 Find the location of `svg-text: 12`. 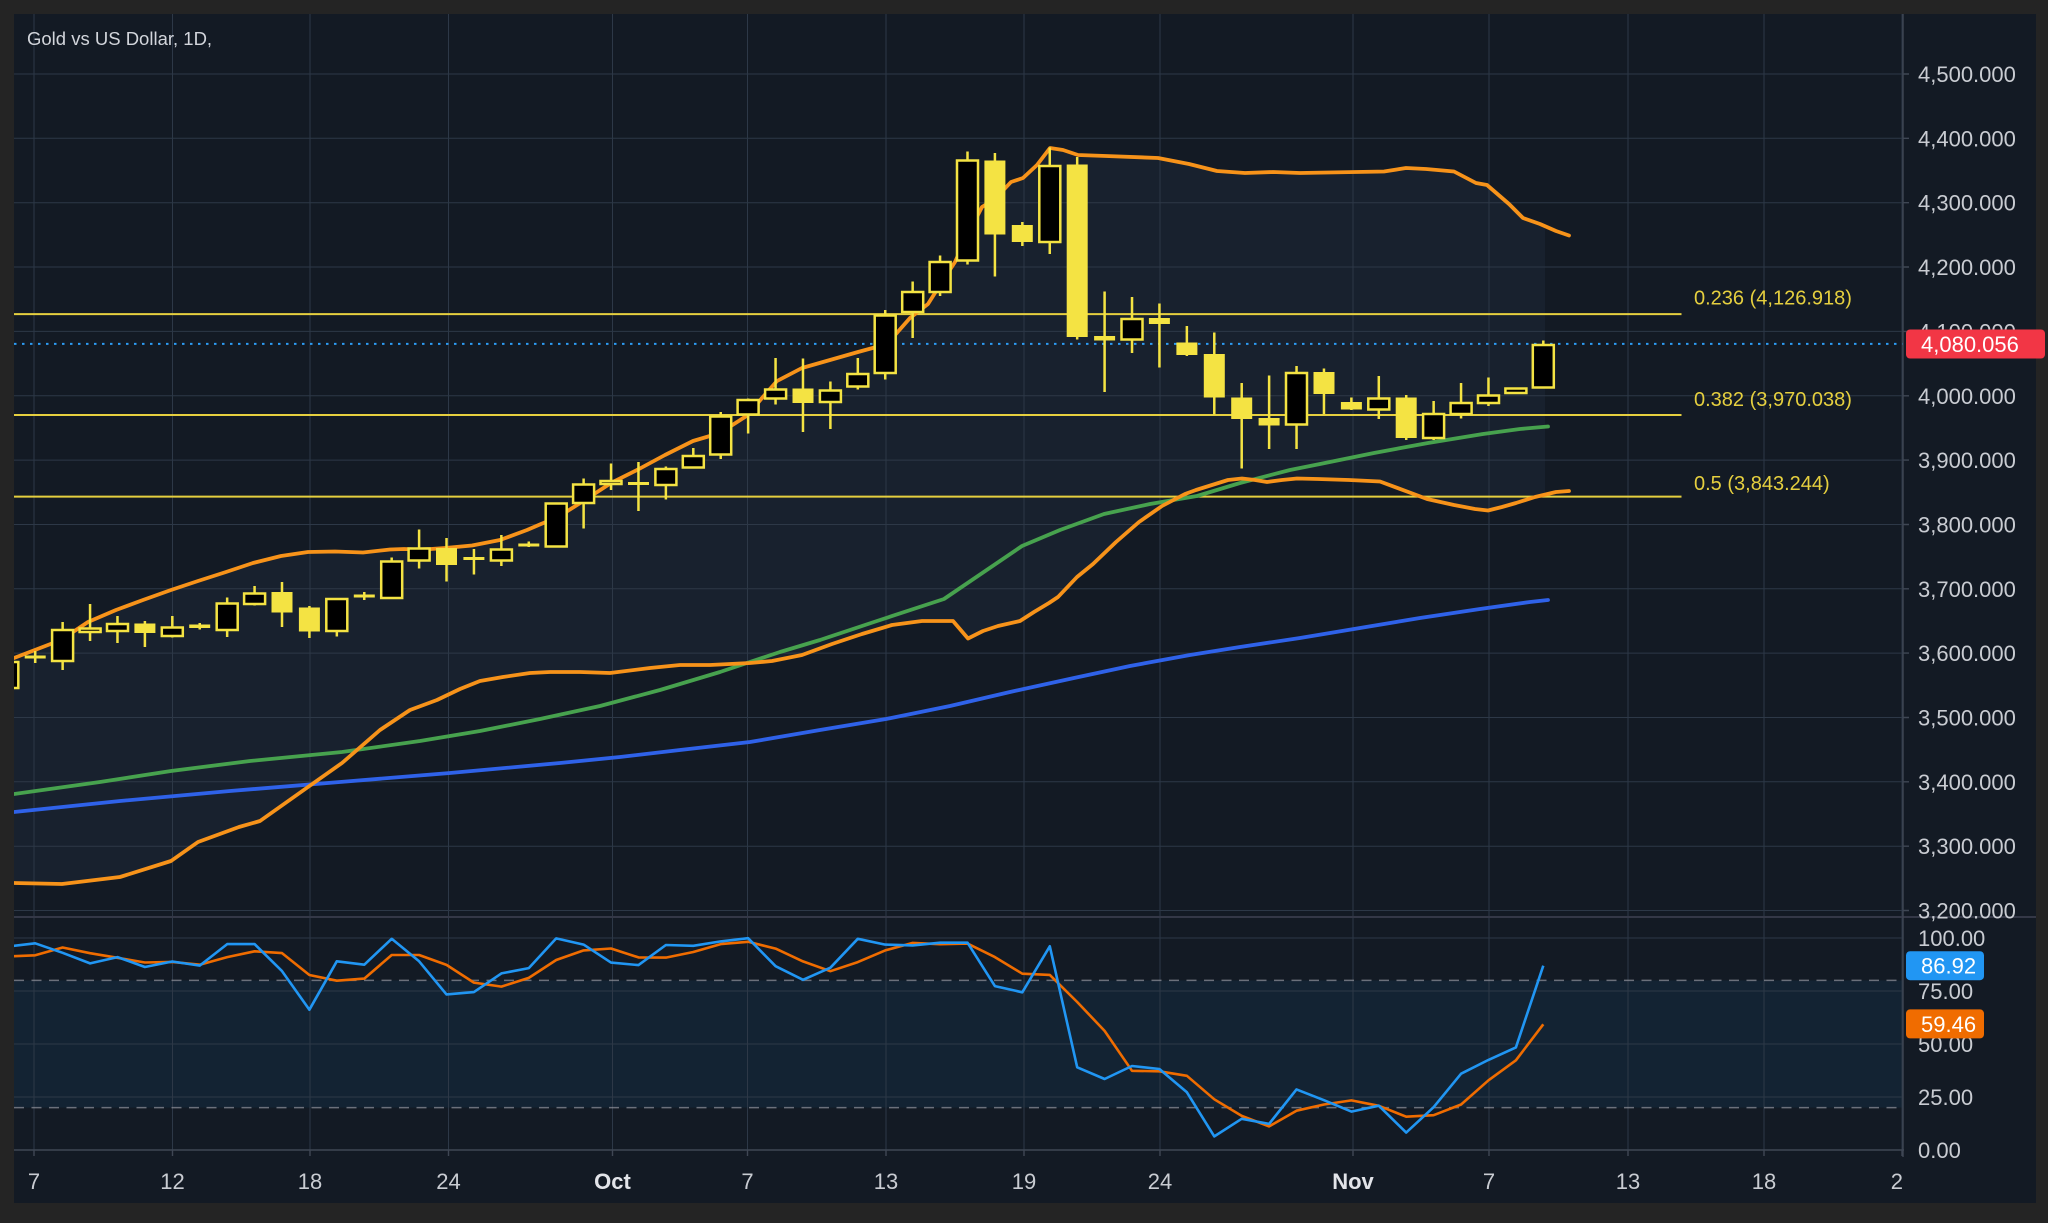

svg-text: 12 is located at coordinates (172, 1181).